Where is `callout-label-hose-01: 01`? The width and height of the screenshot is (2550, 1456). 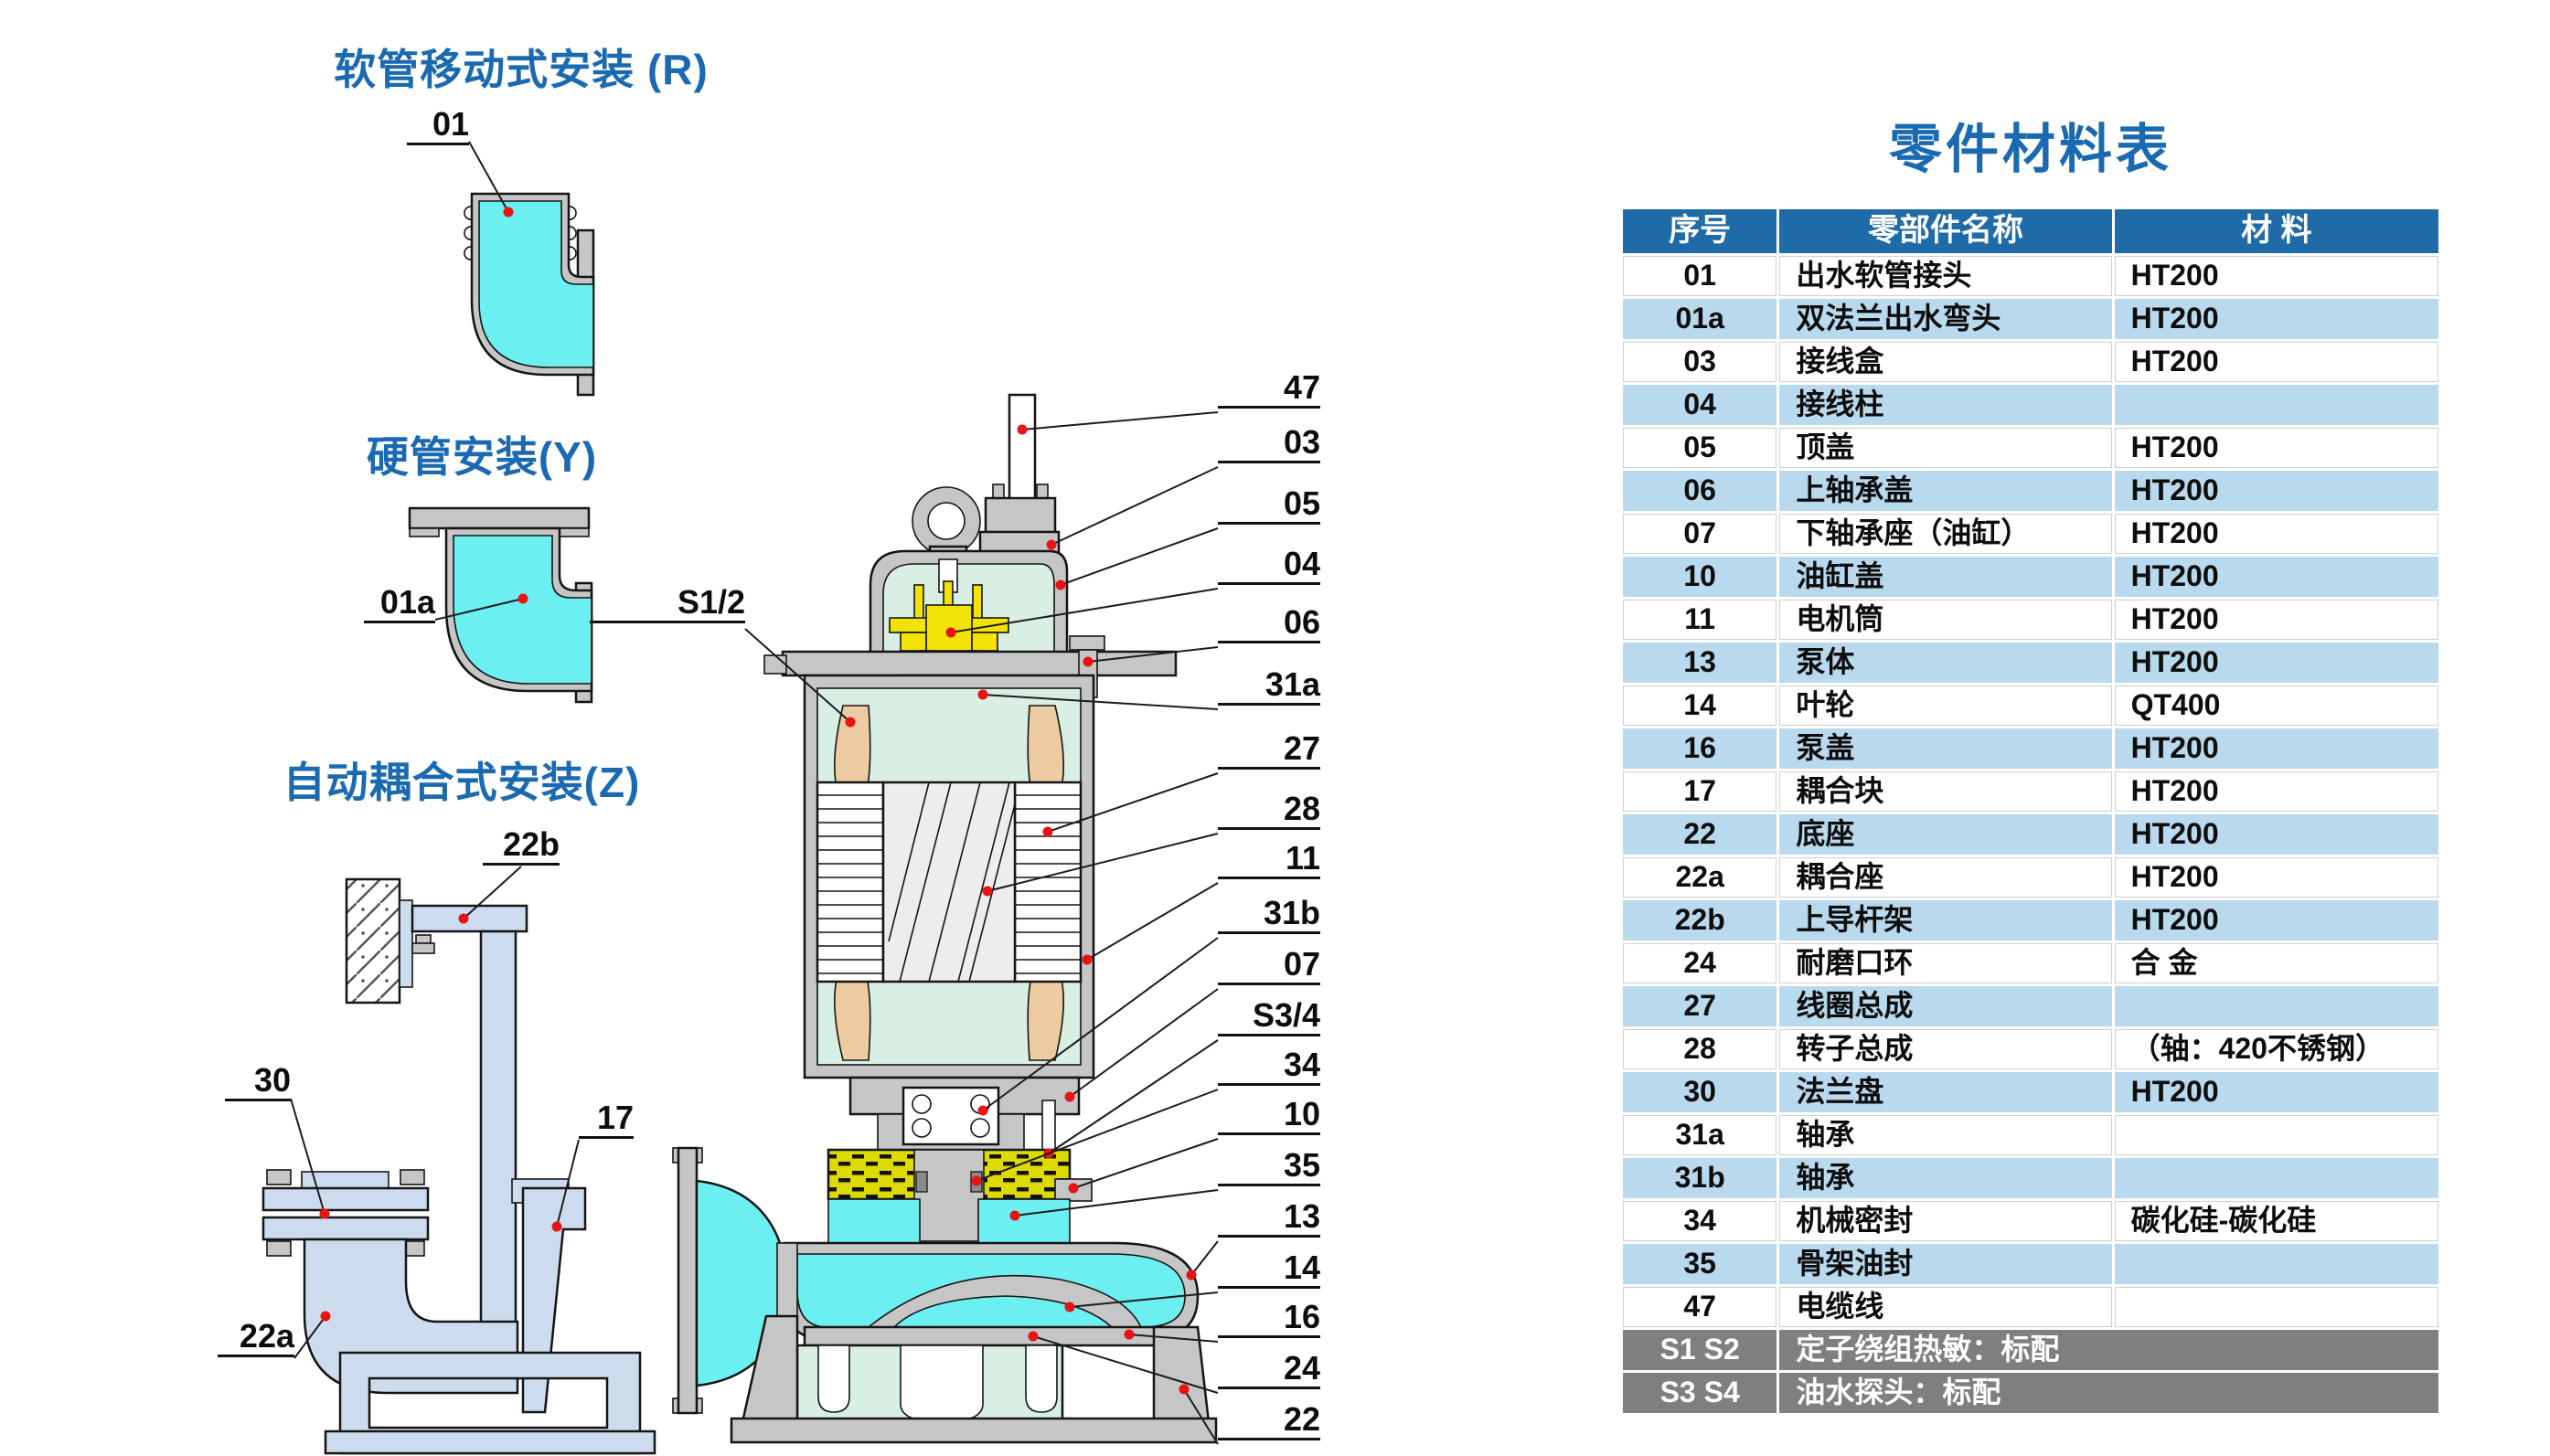 callout-label-hose-01: 01 is located at coordinates (438, 127).